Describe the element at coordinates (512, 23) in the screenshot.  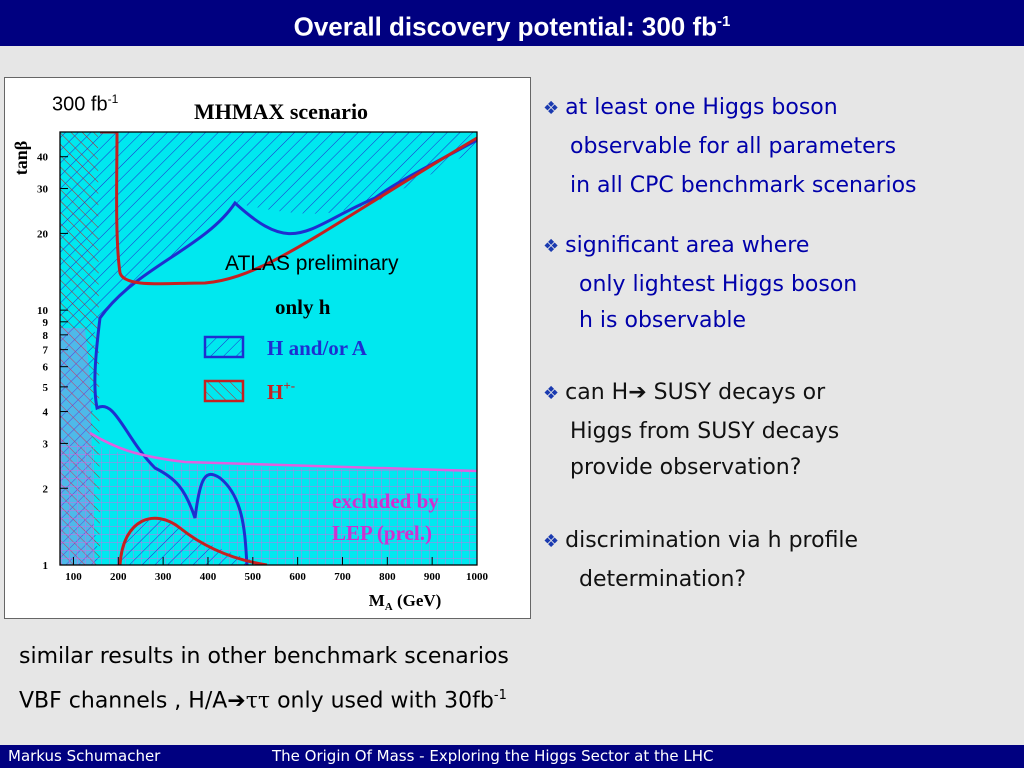
I see `slide-title: Overall discovery potential: 300 fb-1` at that location.